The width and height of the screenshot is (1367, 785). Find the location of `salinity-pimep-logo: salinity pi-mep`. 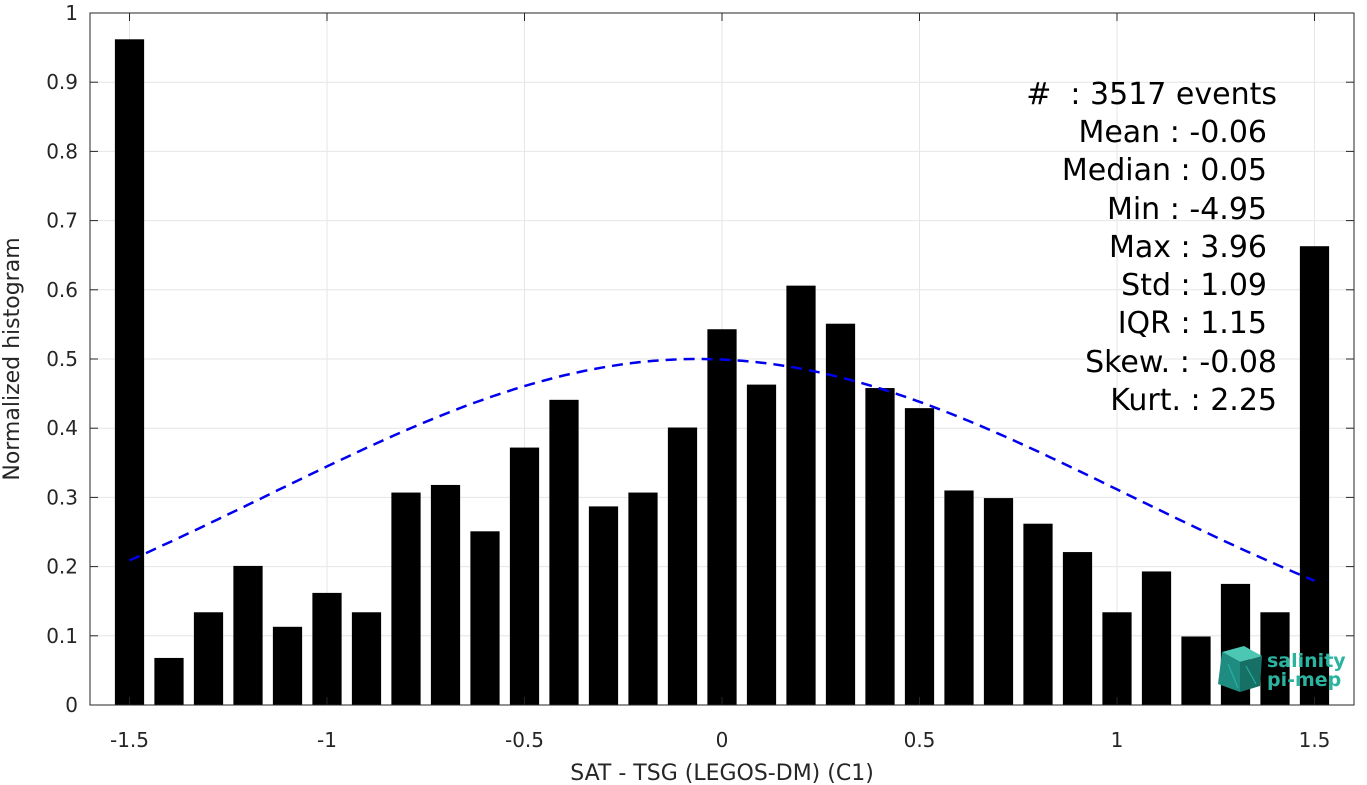

salinity-pimep-logo: salinity pi-mep is located at coordinates (1282, 669).